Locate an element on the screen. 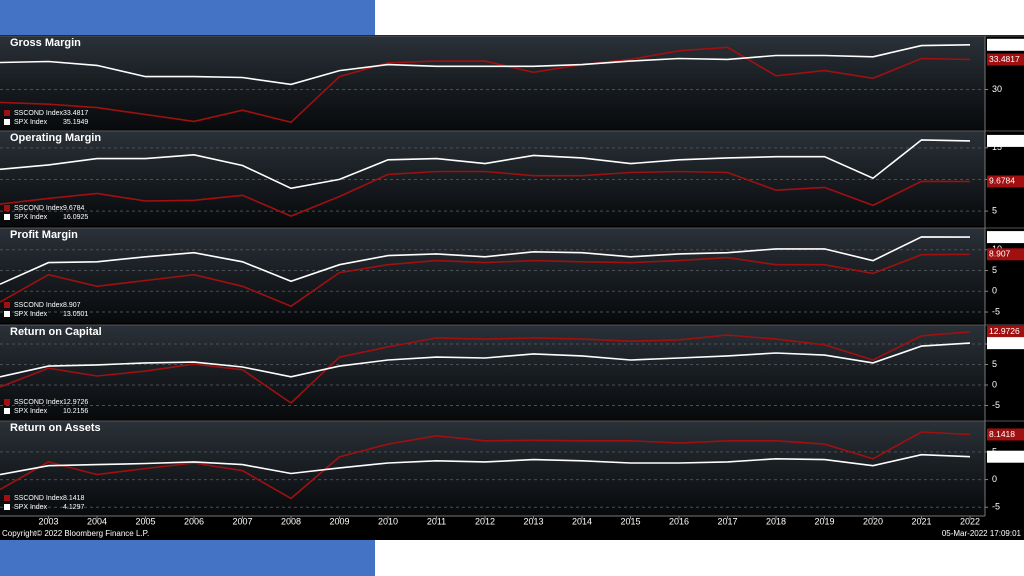 This screenshot has height=576, width=1024. value-label: 8.907 is located at coordinates (1000, 254).